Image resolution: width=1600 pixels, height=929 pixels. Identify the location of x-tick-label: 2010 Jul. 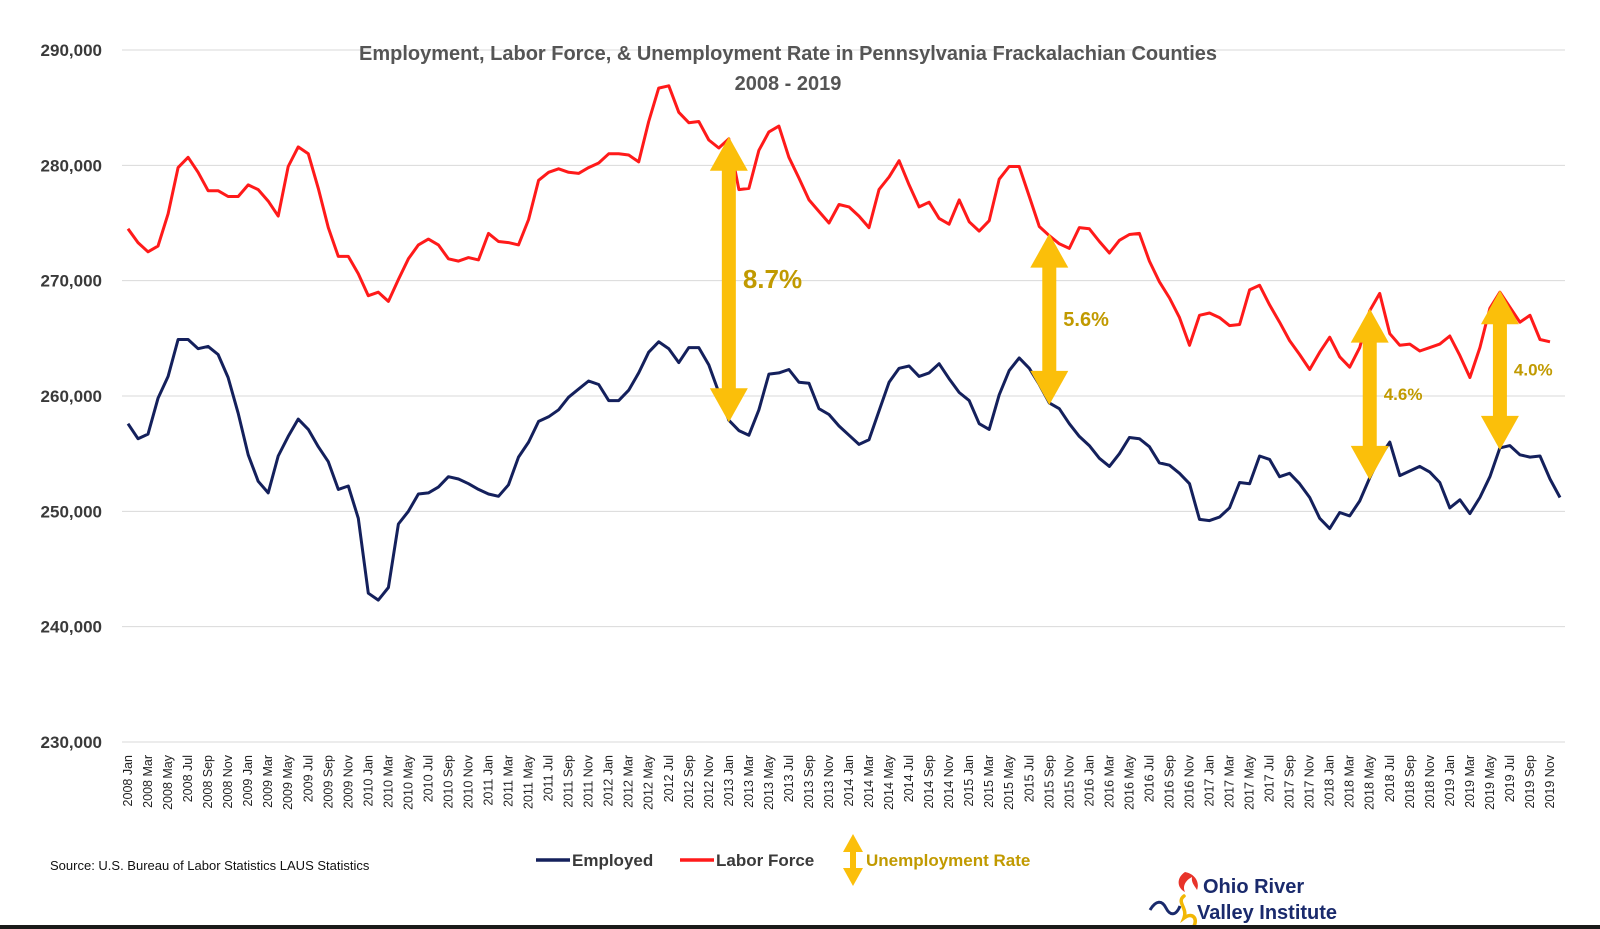
(428, 778).